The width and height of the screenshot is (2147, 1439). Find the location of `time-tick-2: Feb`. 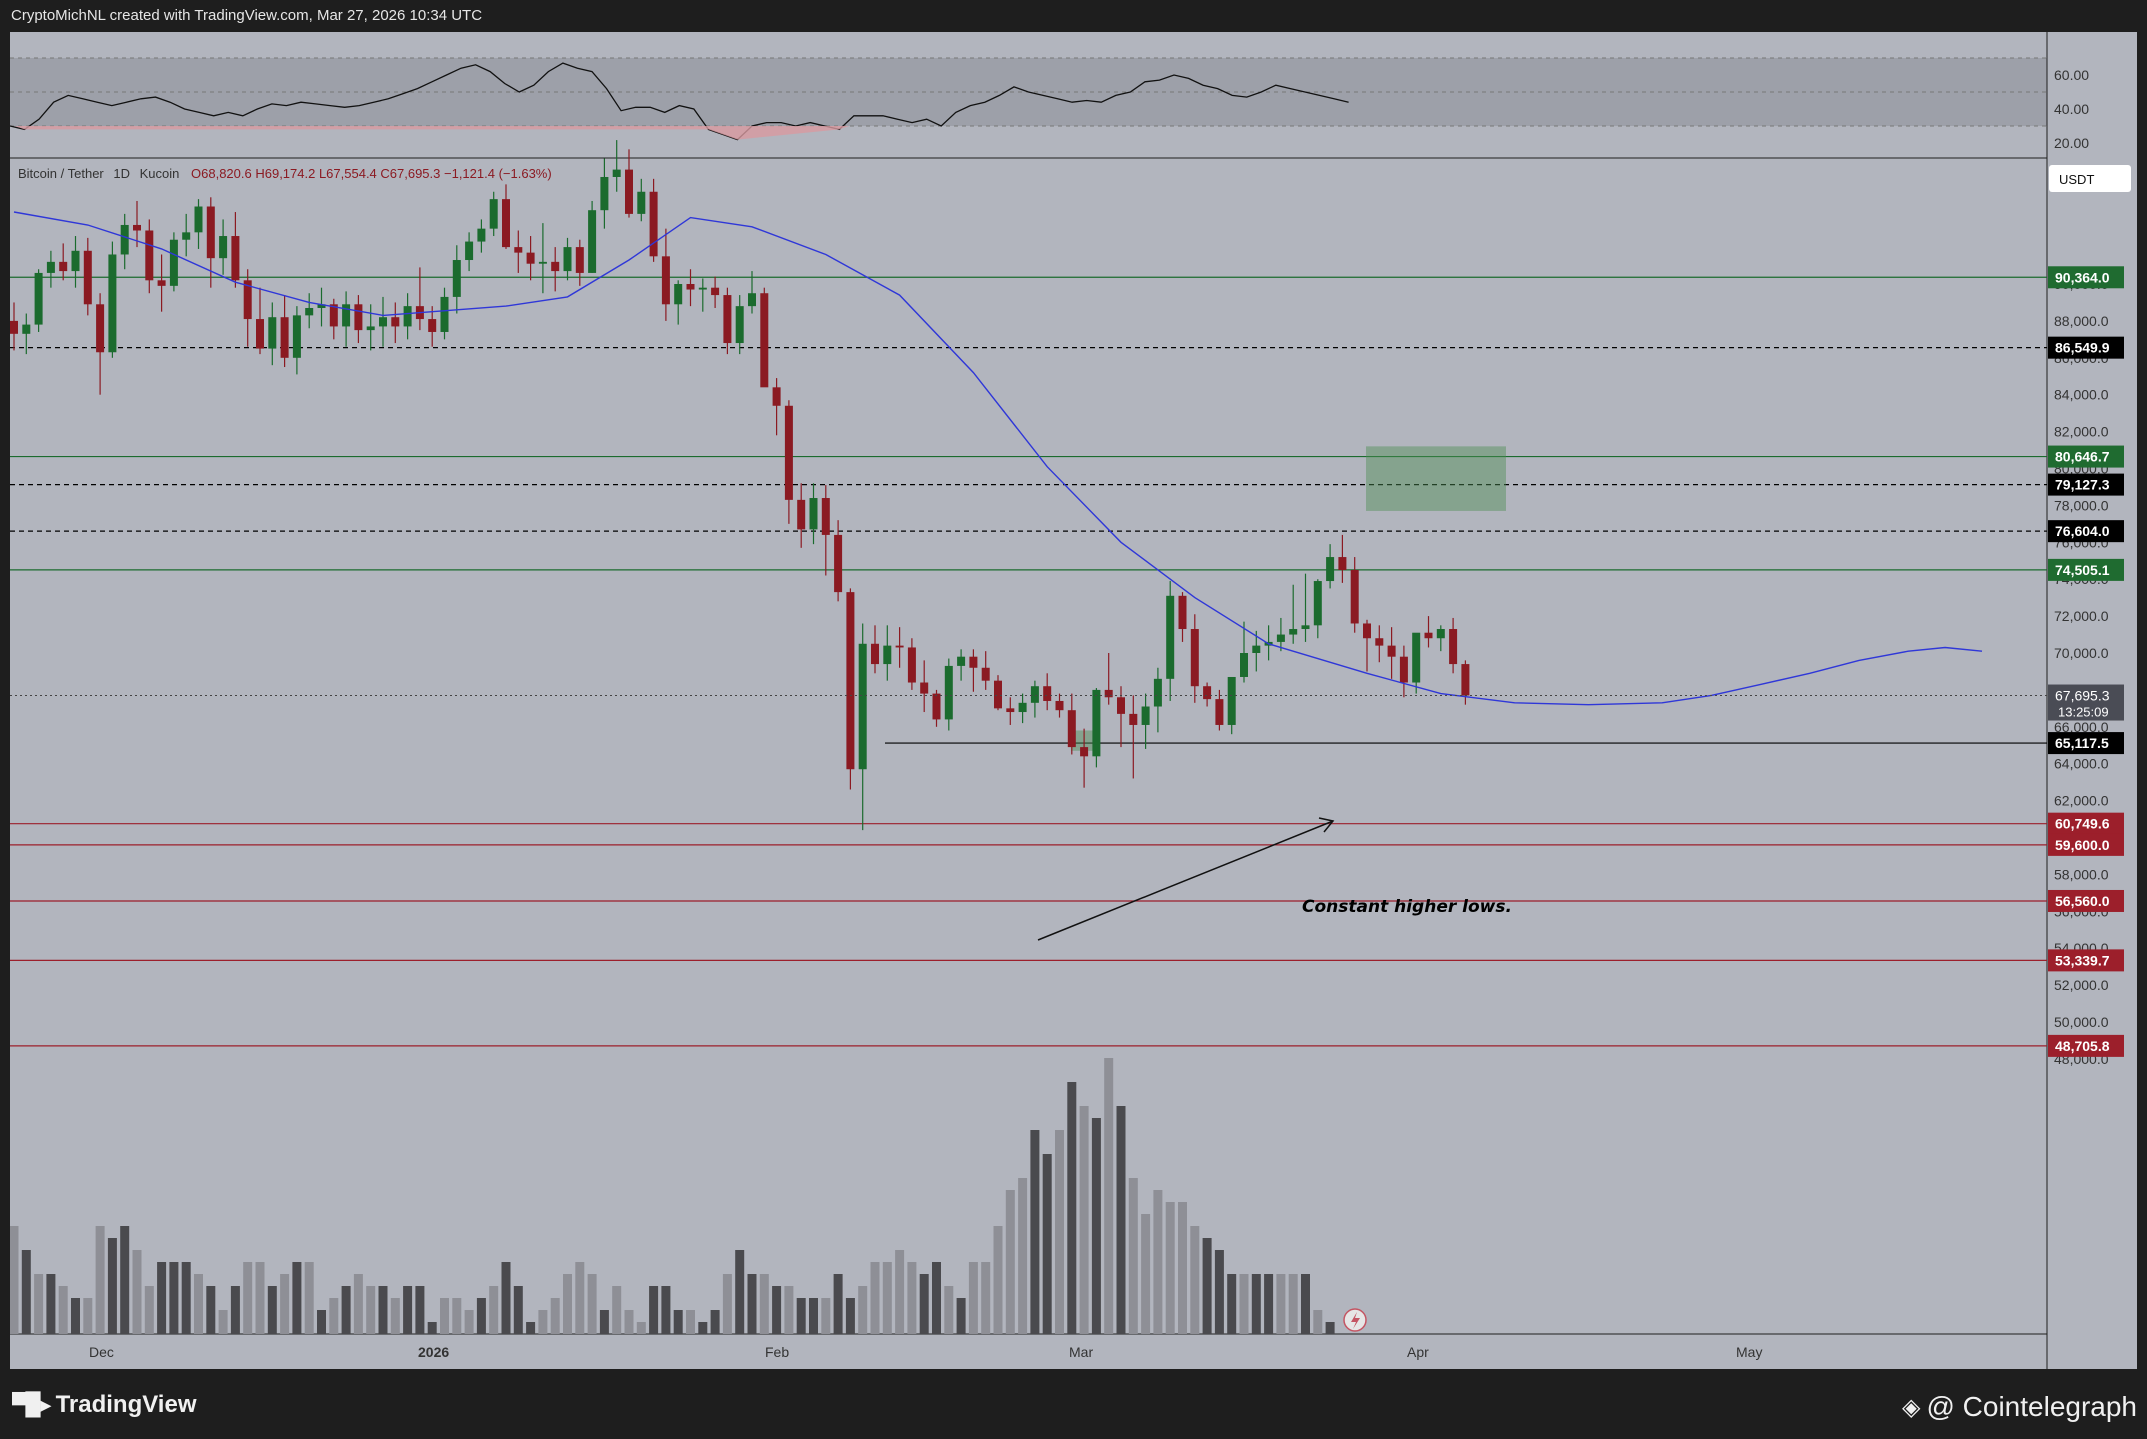

time-tick-2: Feb is located at coordinates (777, 1352).